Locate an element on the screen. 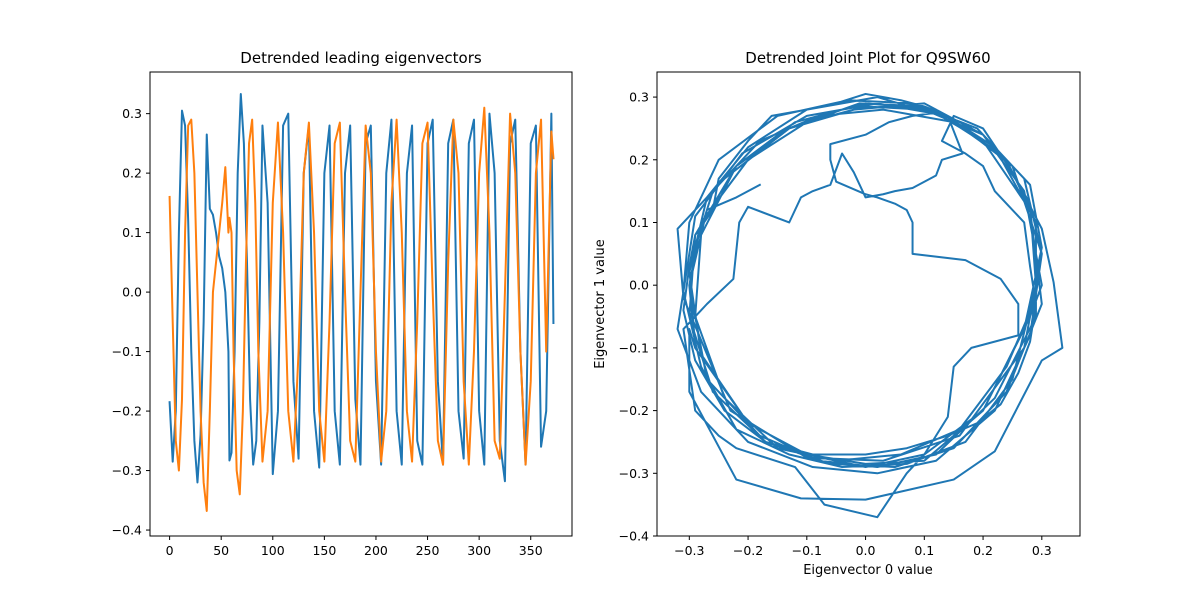  right-y-tick-label: −0.3 is located at coordinates (634, 473).